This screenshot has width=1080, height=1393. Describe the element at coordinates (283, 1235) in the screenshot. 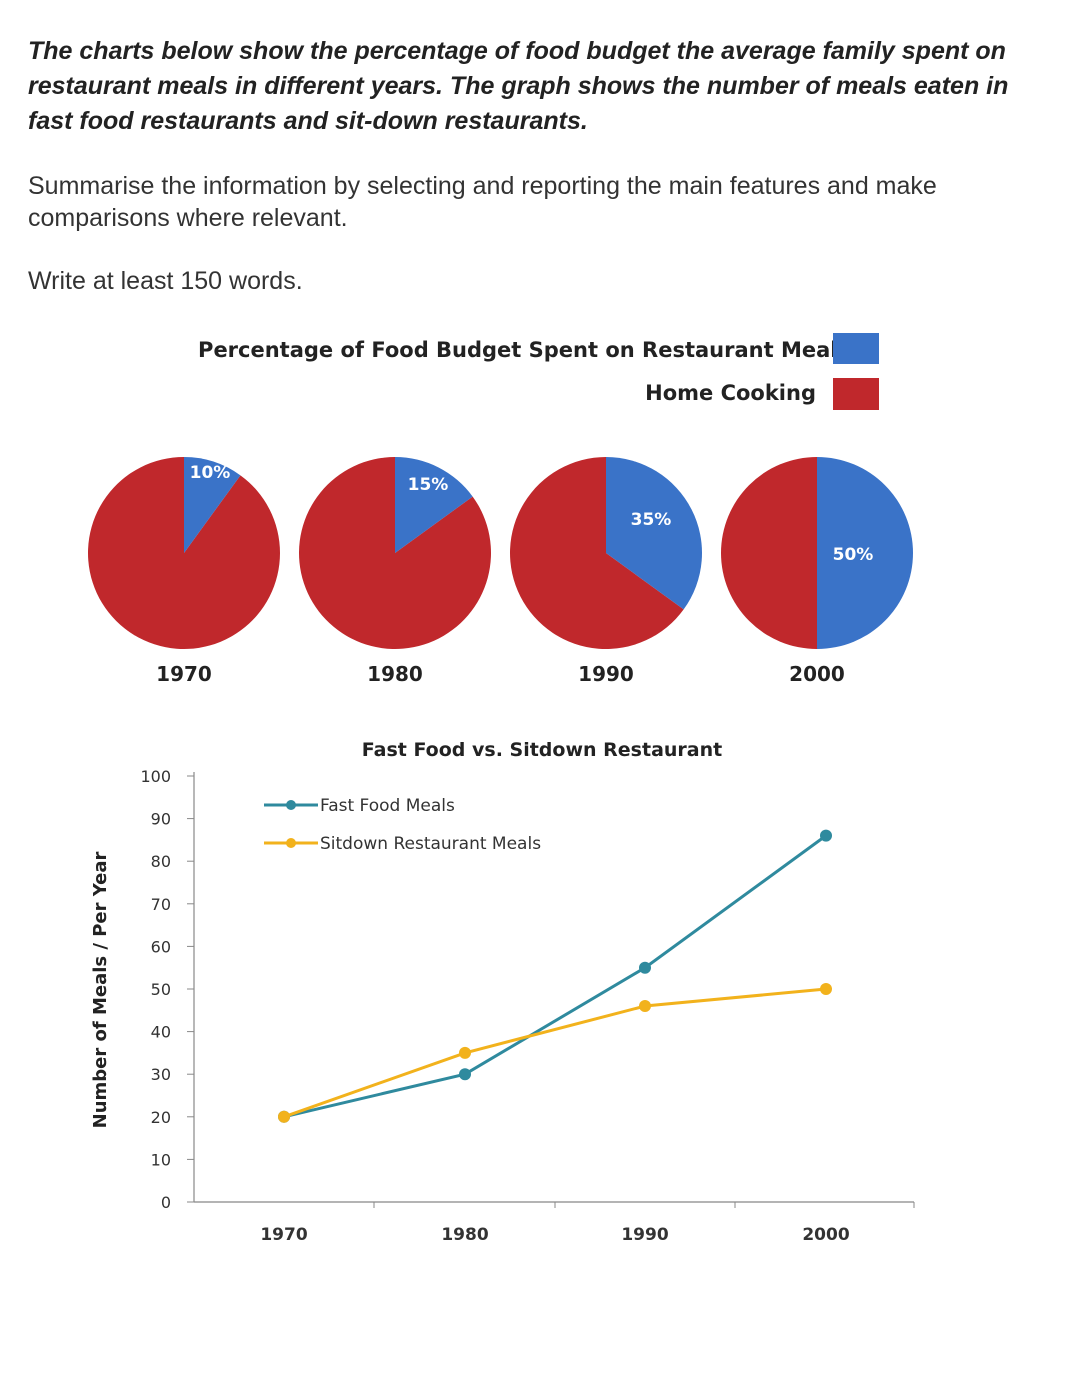

I see `x-tick-label-1970: 1970` at that location.